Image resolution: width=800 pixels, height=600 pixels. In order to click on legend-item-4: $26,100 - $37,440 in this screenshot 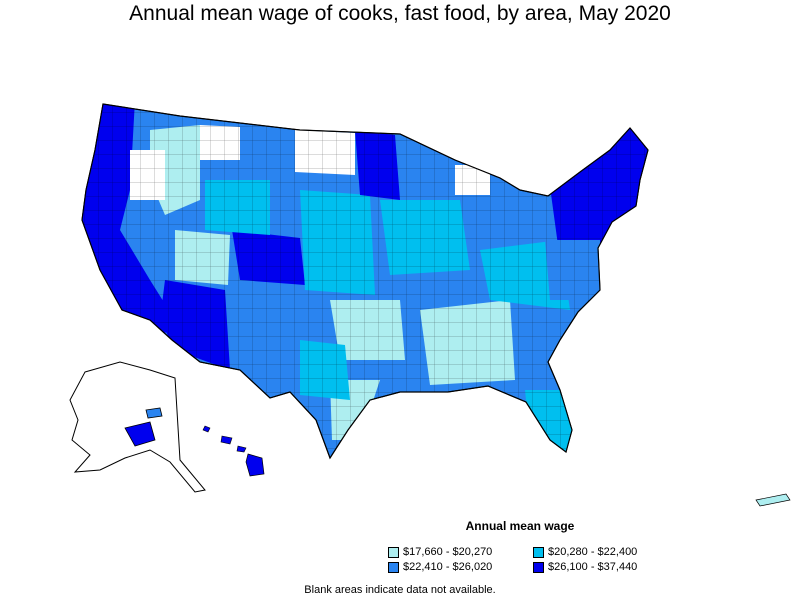, I will do `click(585, 567)`.